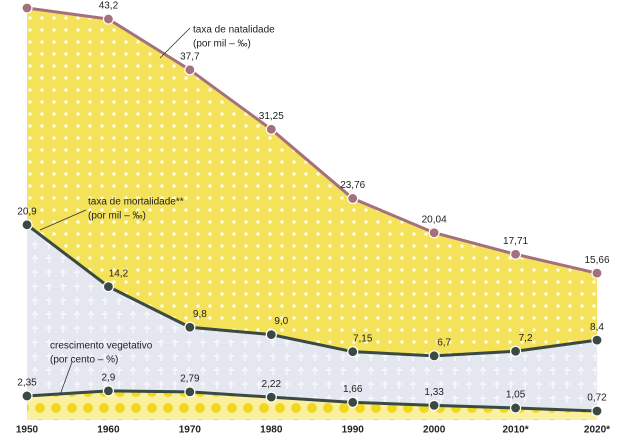  Describe the element at coordinates (597, 430) in the screenshot. I see `x-tick-label: 2020*` at that location.